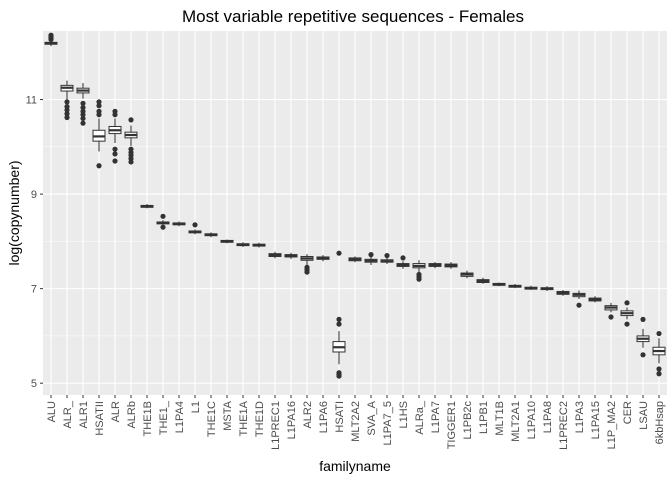 The image size is (672, 480). What do you see at coordinates (116, 411) in the screenshot?
I see `x-tick-label: ALR` at bounding box center [116, 411].